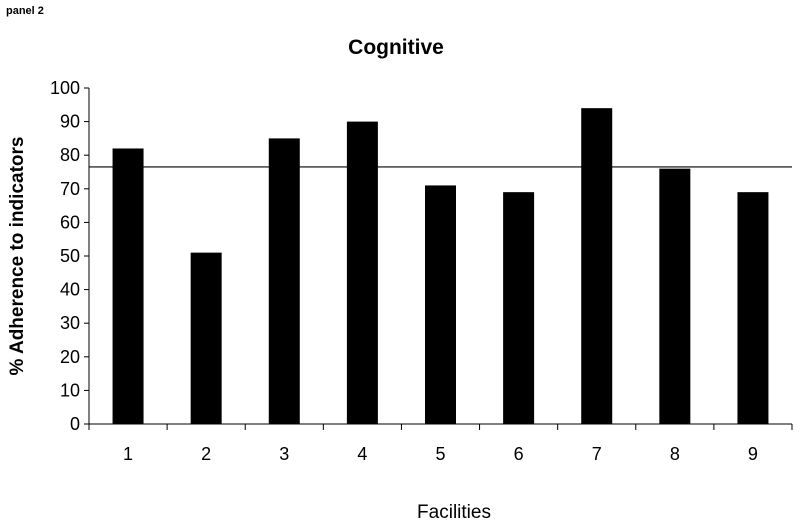  Describe the element at coordinates (440, 454) in the screenshot. I see `x-tick-label: 5` at that location.